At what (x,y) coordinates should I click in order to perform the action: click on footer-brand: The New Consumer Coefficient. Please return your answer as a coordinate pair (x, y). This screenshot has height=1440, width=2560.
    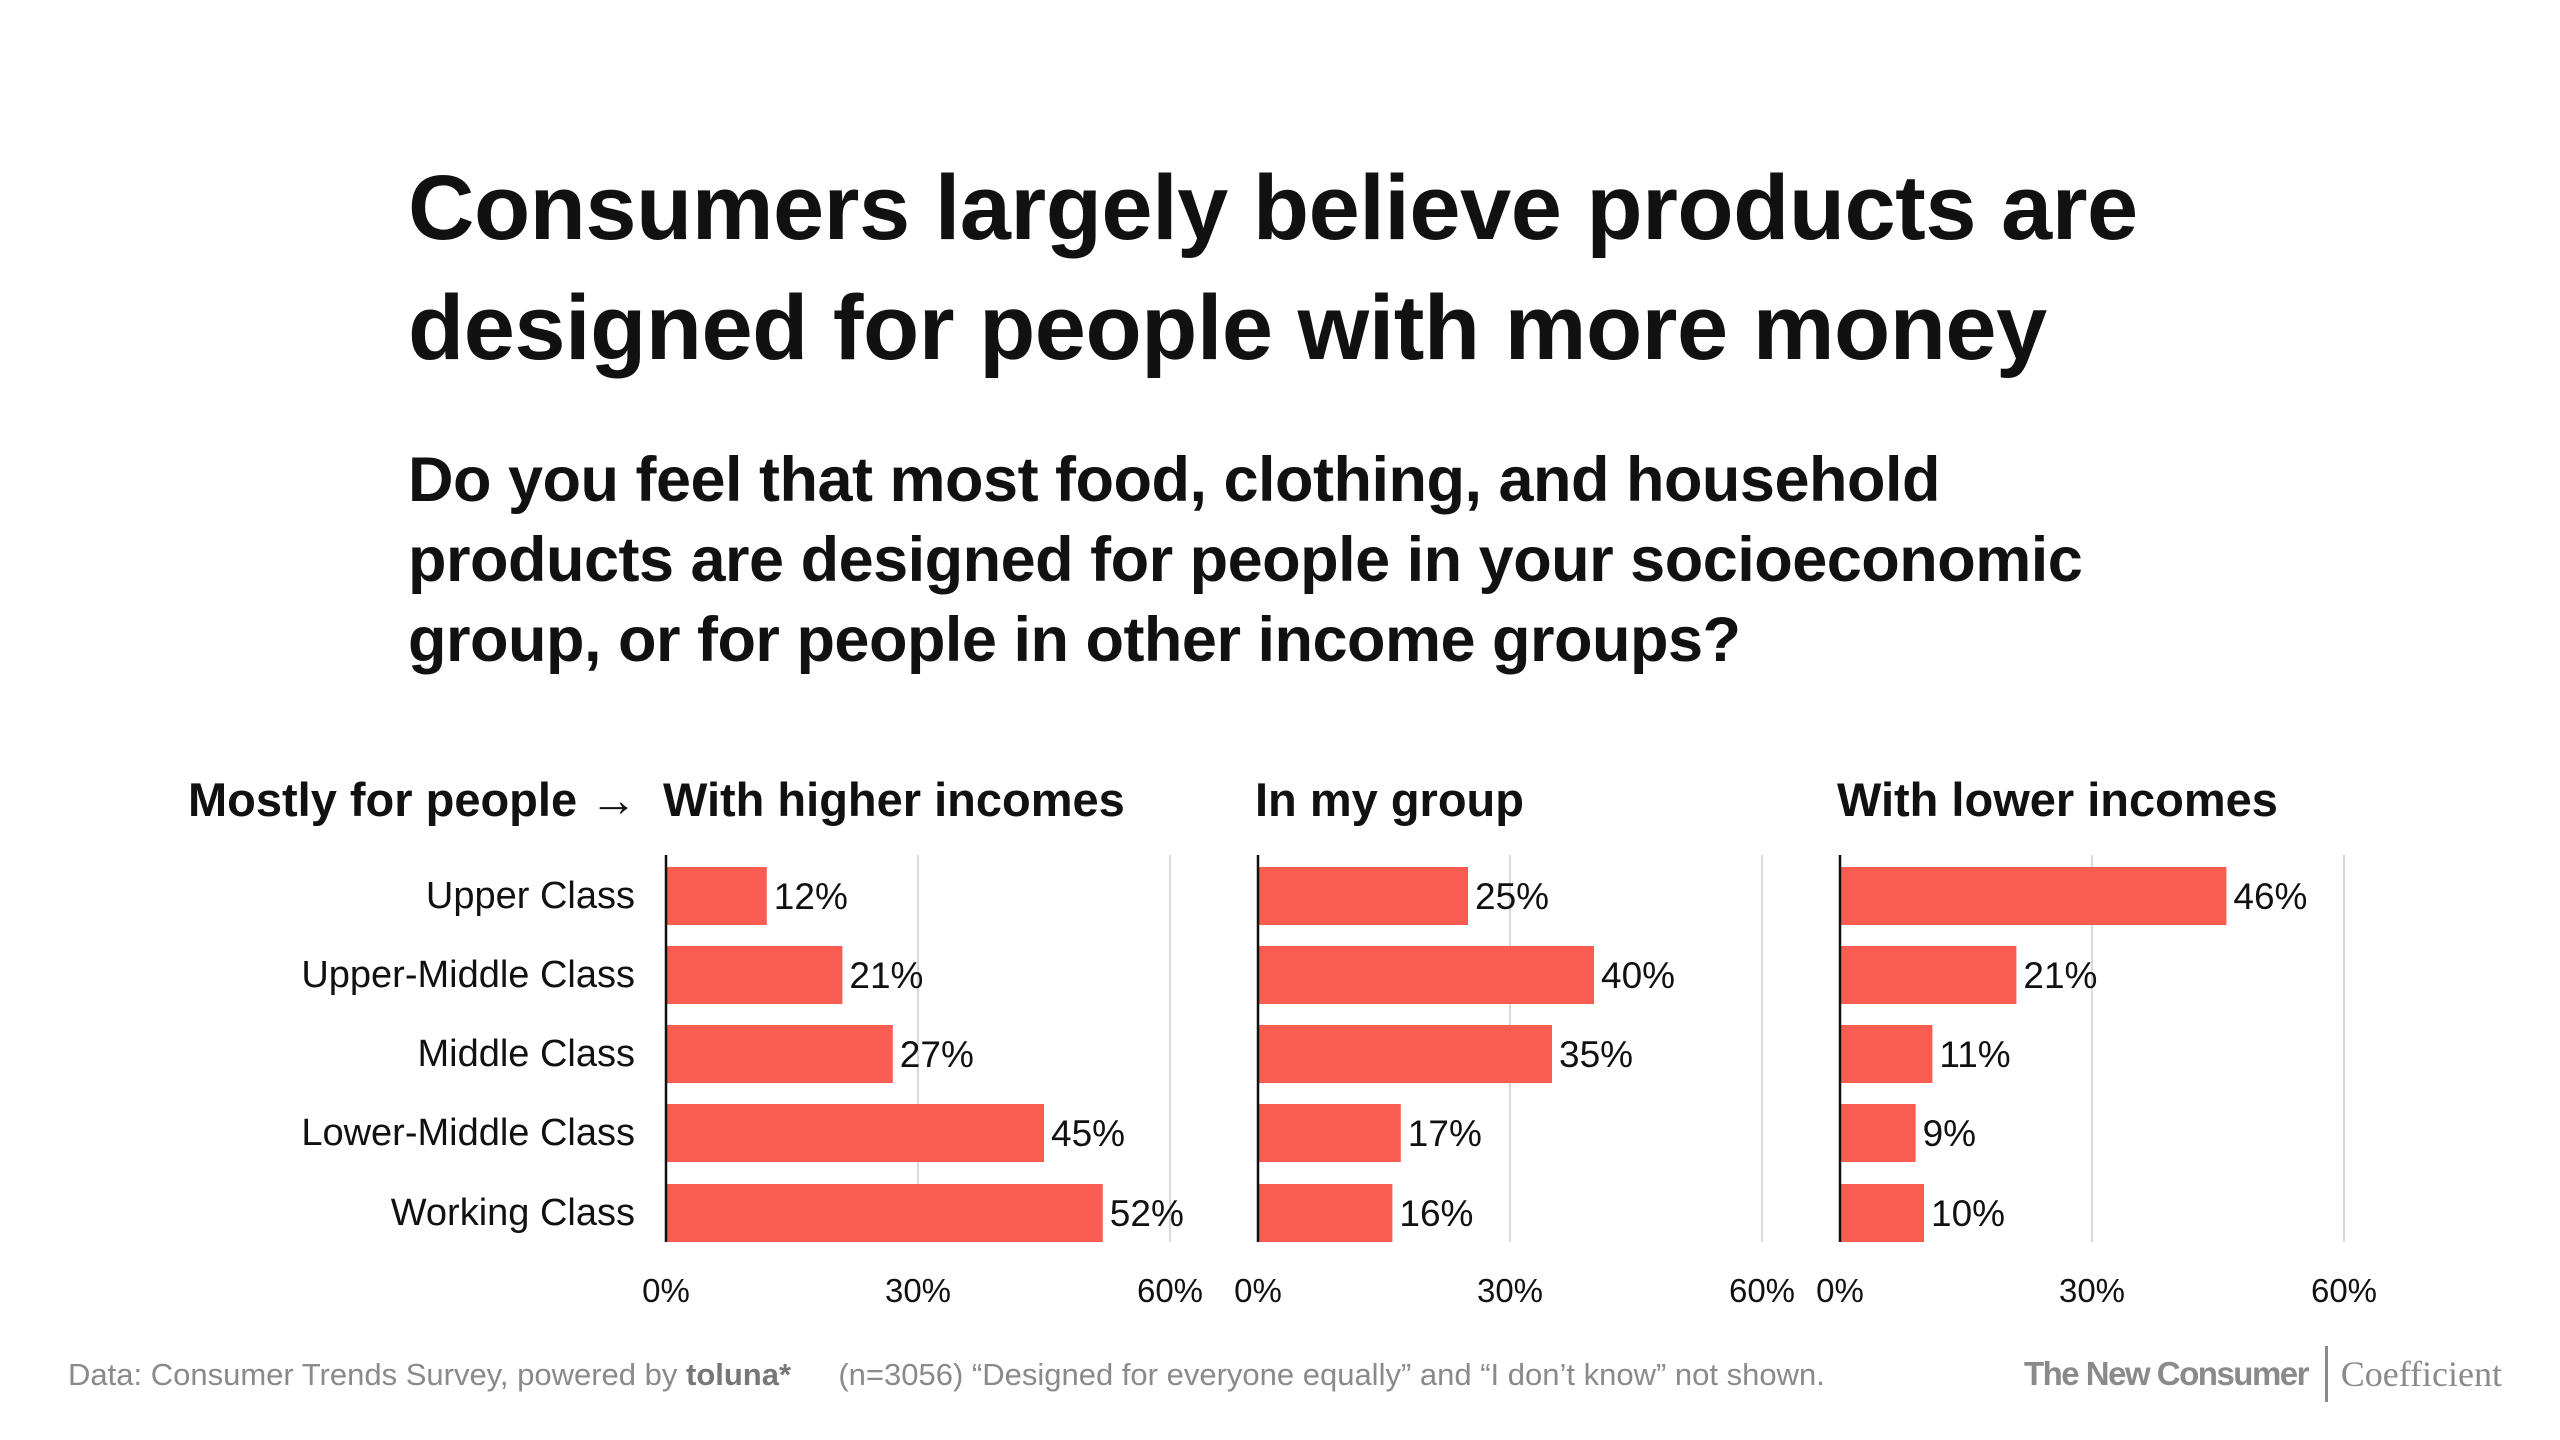
    Looking at the image, I should click on (1280, 1374).